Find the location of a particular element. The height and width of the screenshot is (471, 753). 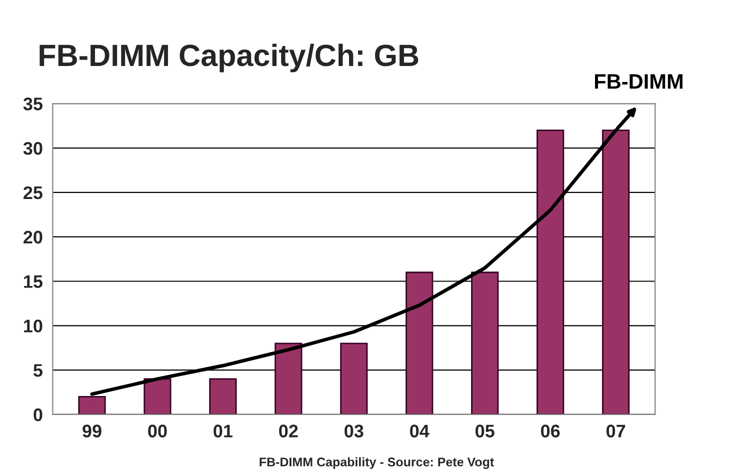

x-tick-label: 04 is located at coordinates (420, 431).